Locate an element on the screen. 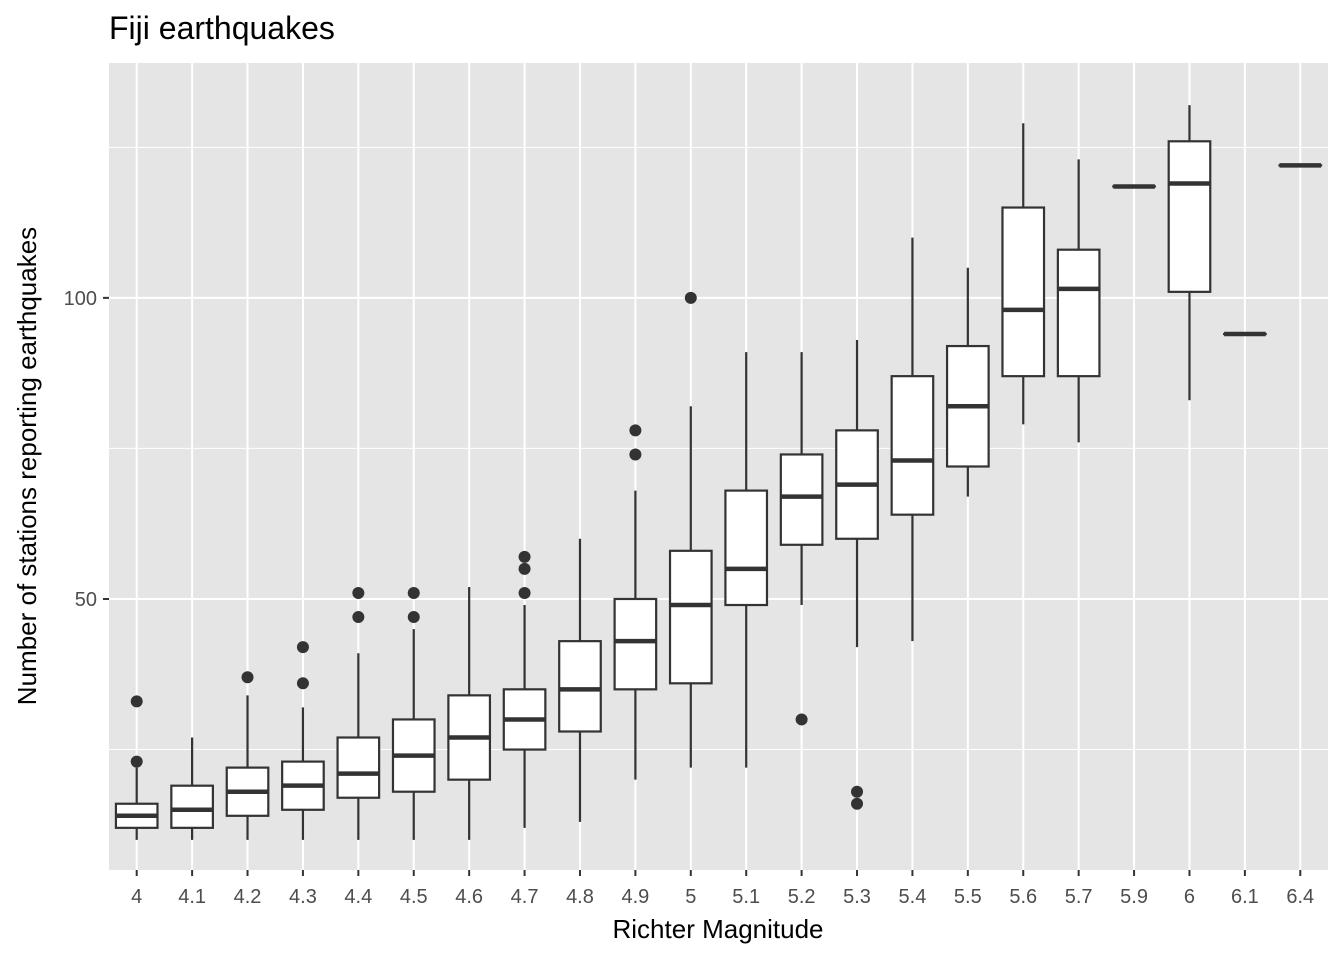  x-tick-label: 5.6 is located at coordinates (1023, 897).